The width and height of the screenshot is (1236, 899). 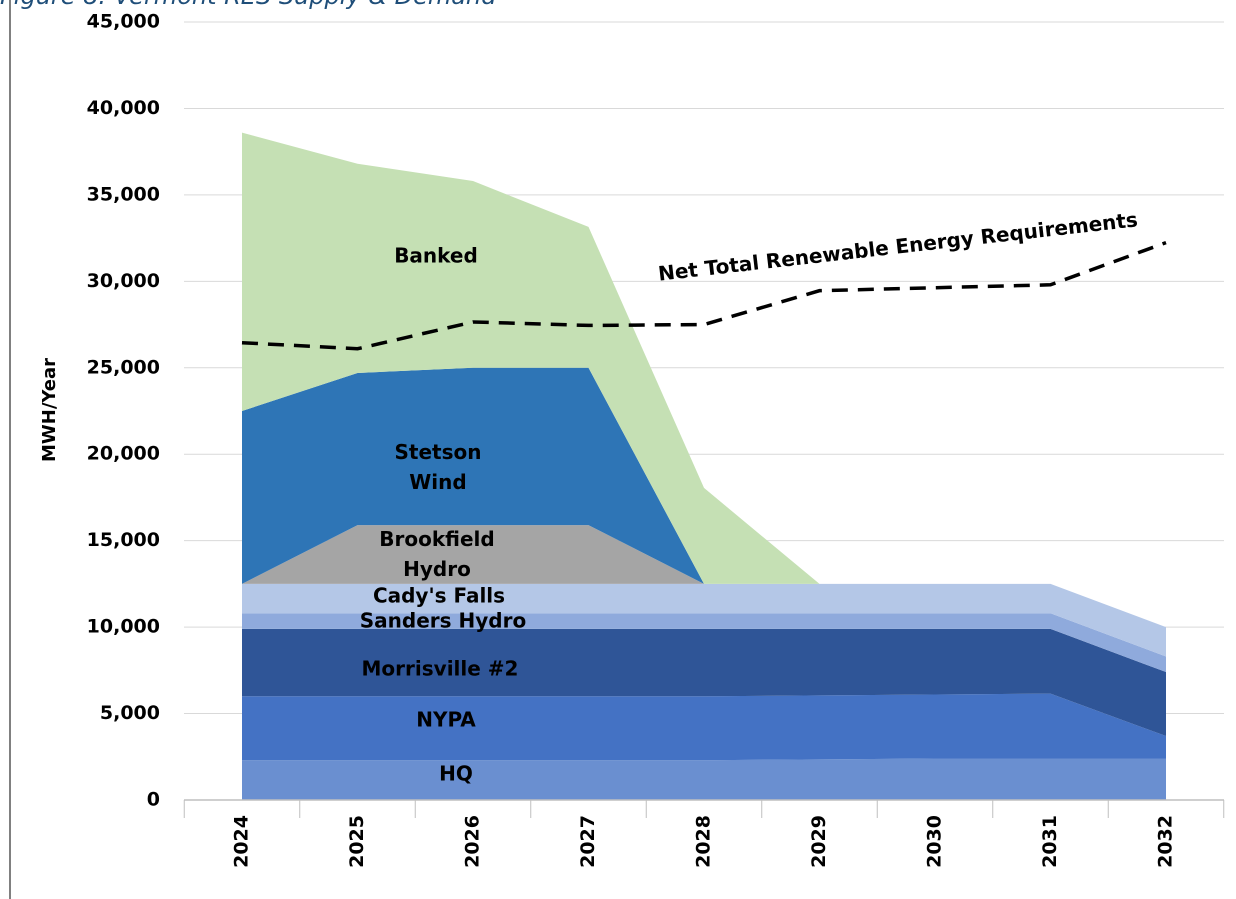 What do you see at coordinates (456, 774) in the screenshot?
I see `area-label: HQ` at bounding box center [456, 774].